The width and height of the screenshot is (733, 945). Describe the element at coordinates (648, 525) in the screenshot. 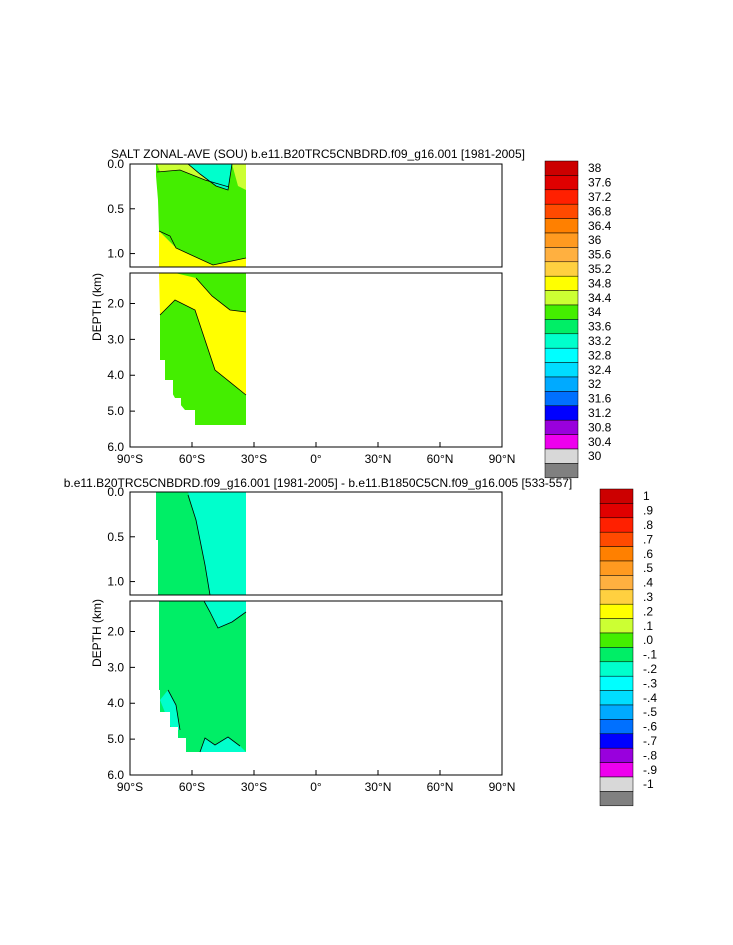

I see `colorbar-label: .8` at that location.